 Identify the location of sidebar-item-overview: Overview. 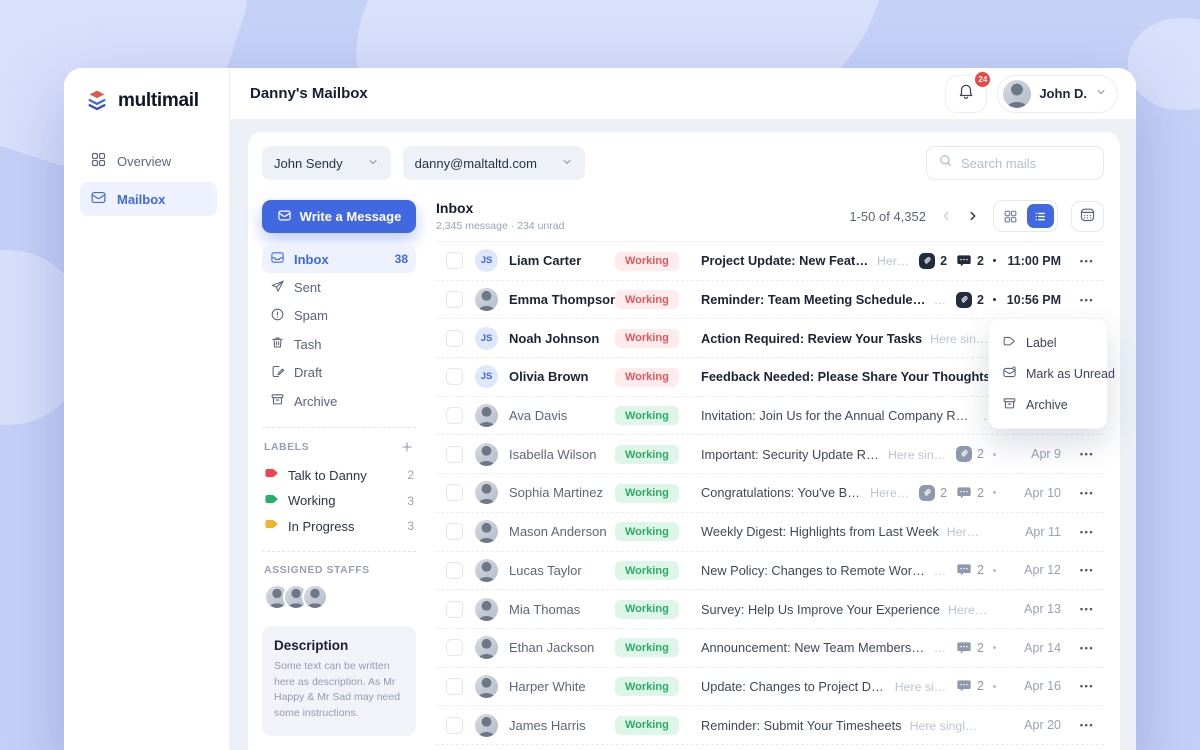
(148, 161).